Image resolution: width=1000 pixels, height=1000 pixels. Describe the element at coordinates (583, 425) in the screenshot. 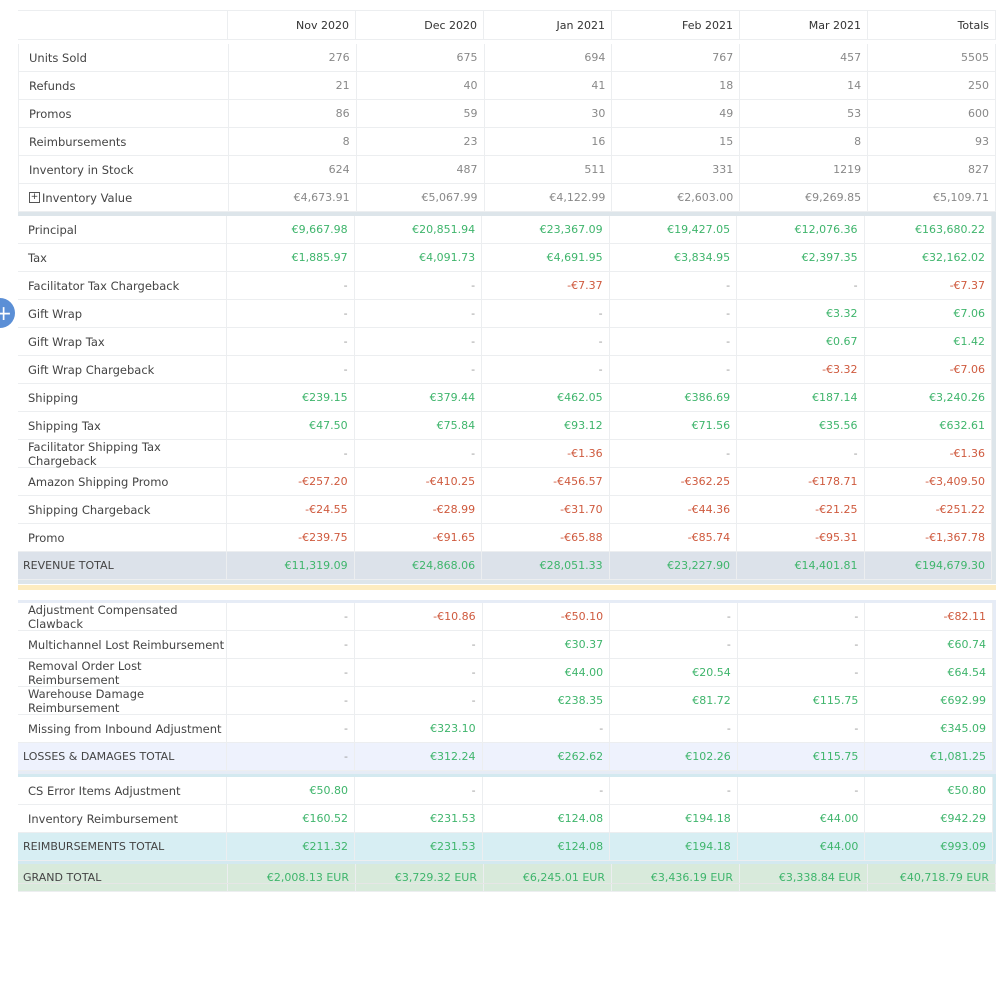

I see `cell-text: €93.12` at that location.